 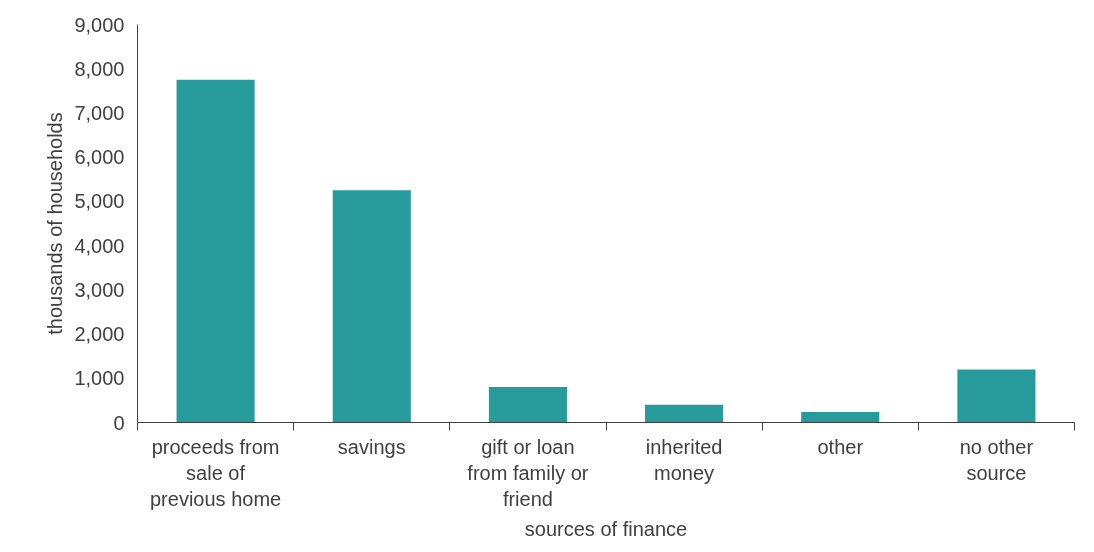 I want to click on x-axis-title: sources of finance, so click(x=606, y=529).